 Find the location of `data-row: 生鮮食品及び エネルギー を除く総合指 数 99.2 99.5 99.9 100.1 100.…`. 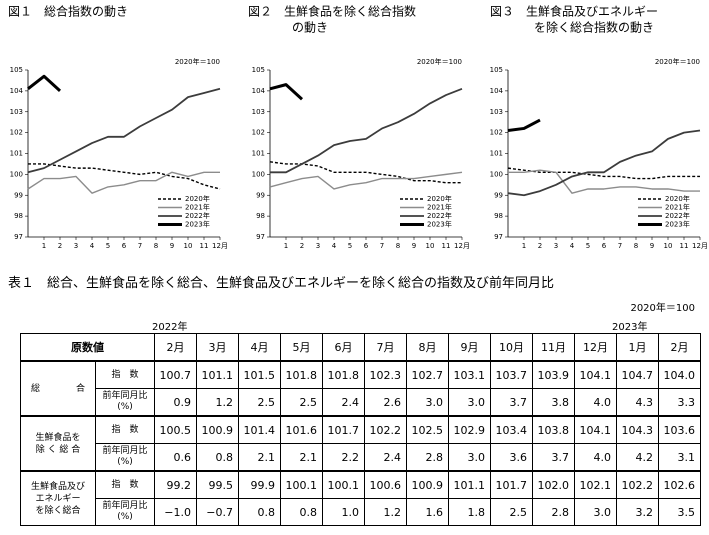

data-row: 生鮮食品及び エネルギー を除く総合指 数 99.2 99.5 99.9 100.1 100.… is located at coordinates (360, 498).